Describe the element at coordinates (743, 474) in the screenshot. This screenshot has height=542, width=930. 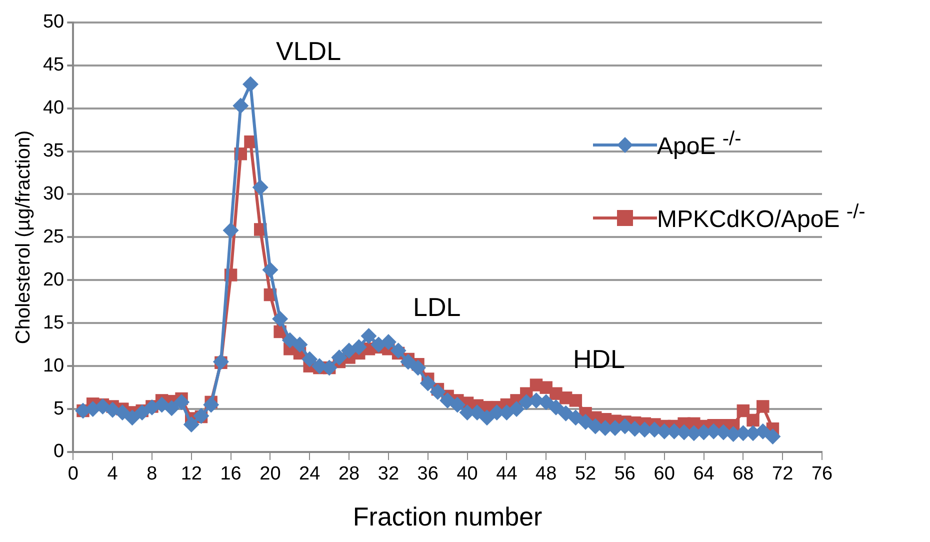
I see `x-tick-label: 68` at that location.